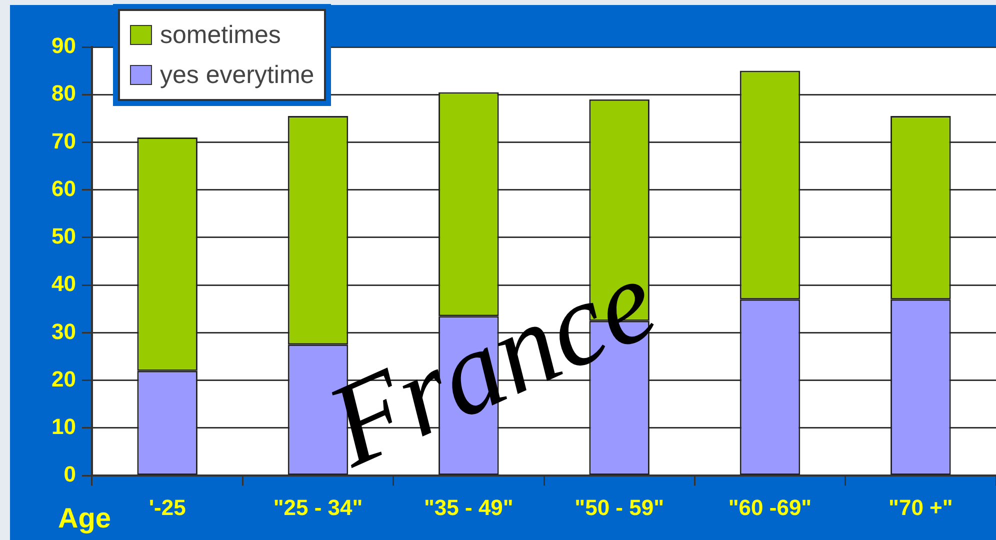 The image size is (996, 540). What do you see at coordinates (64, 45) in the screenshot?
I see `y-tick-label: 90` at bounding box center [64, 45].